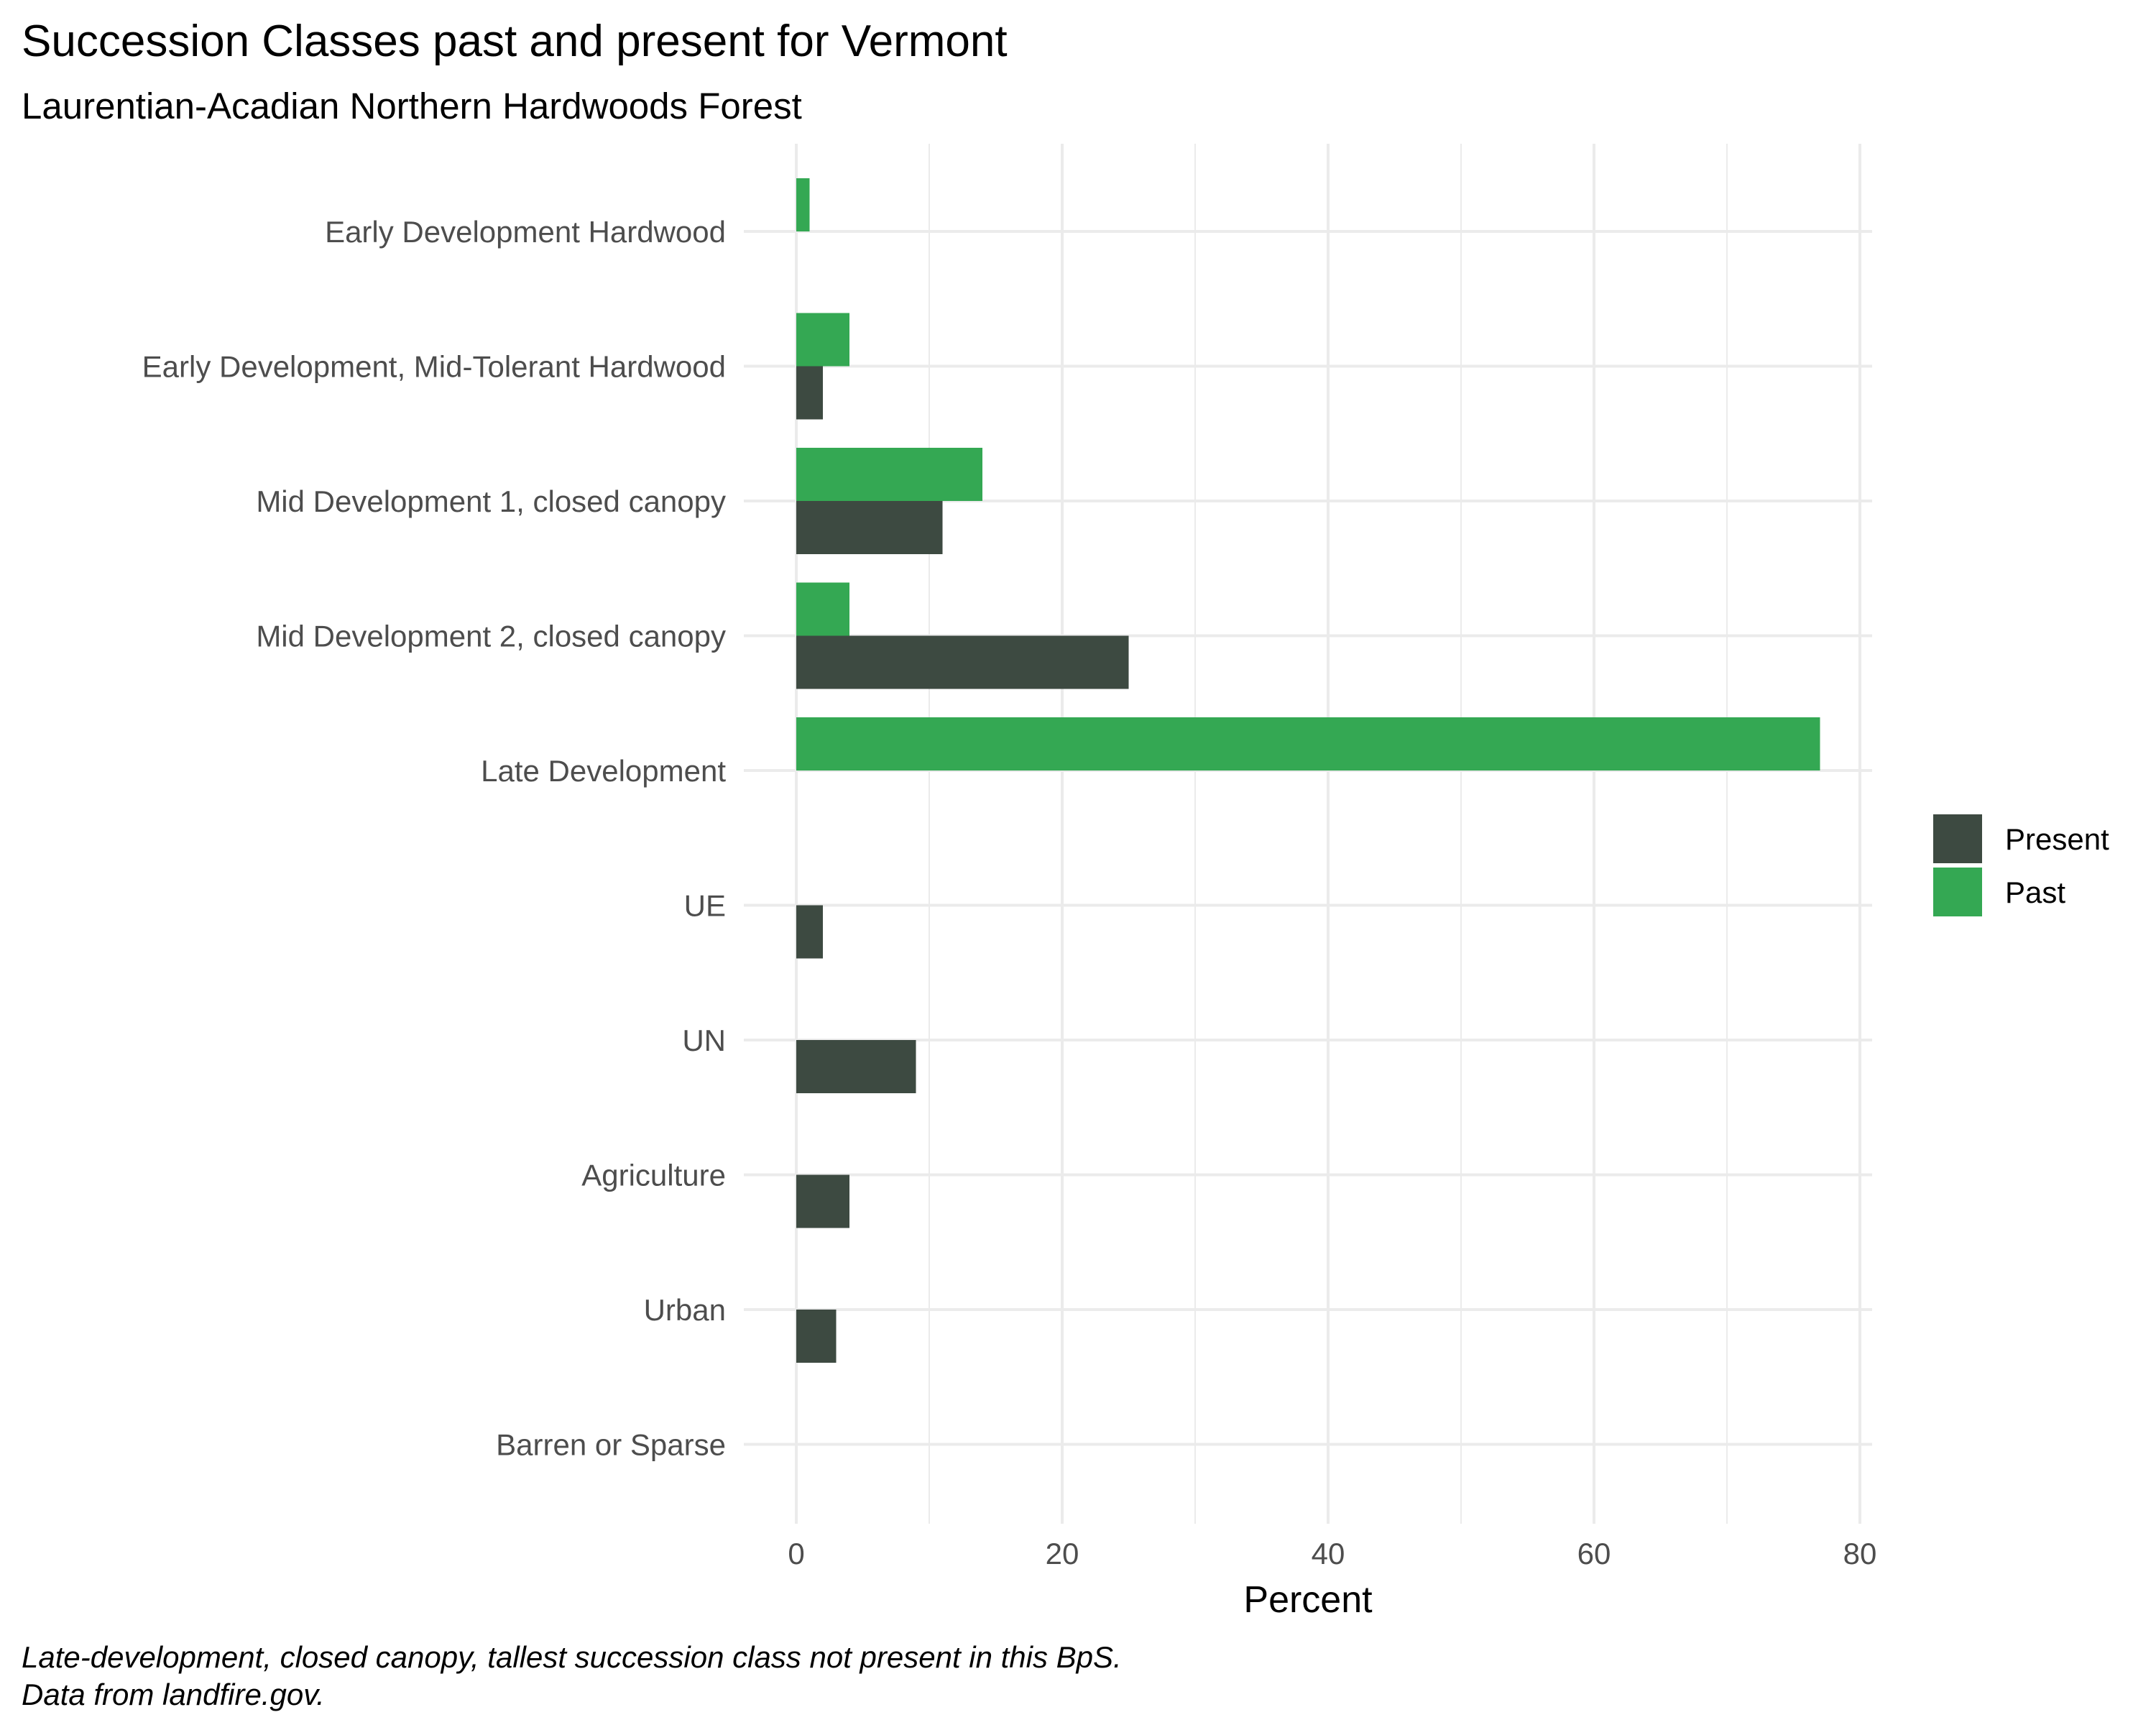 This screenshot has width=2156, height=1725. What do you see at coordinates (796, 1553) in the screenshot?
I see `x-tick-label: 0` at bounding box center [796, 1553].